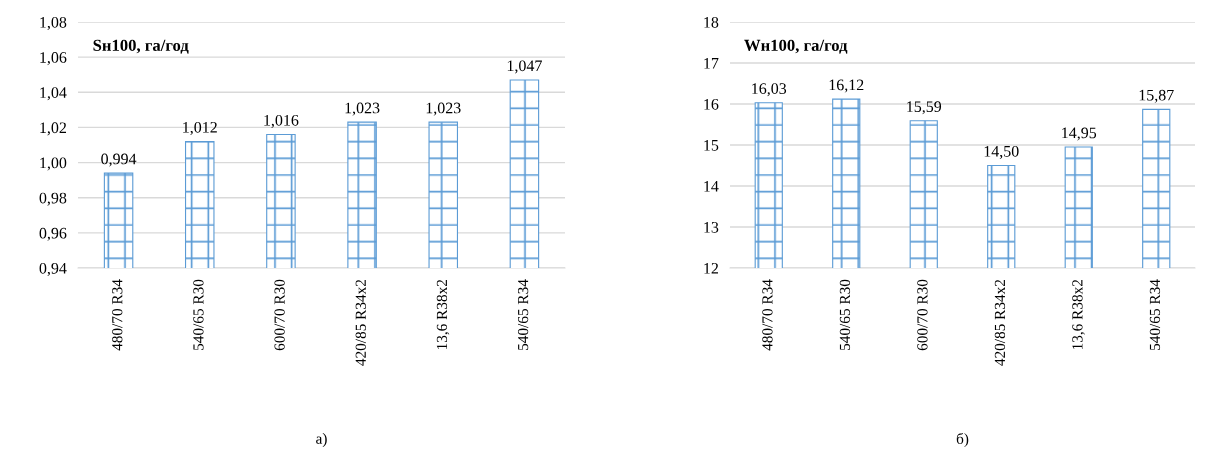  I want to click on y-tick-label: 16, so click(711, 104).